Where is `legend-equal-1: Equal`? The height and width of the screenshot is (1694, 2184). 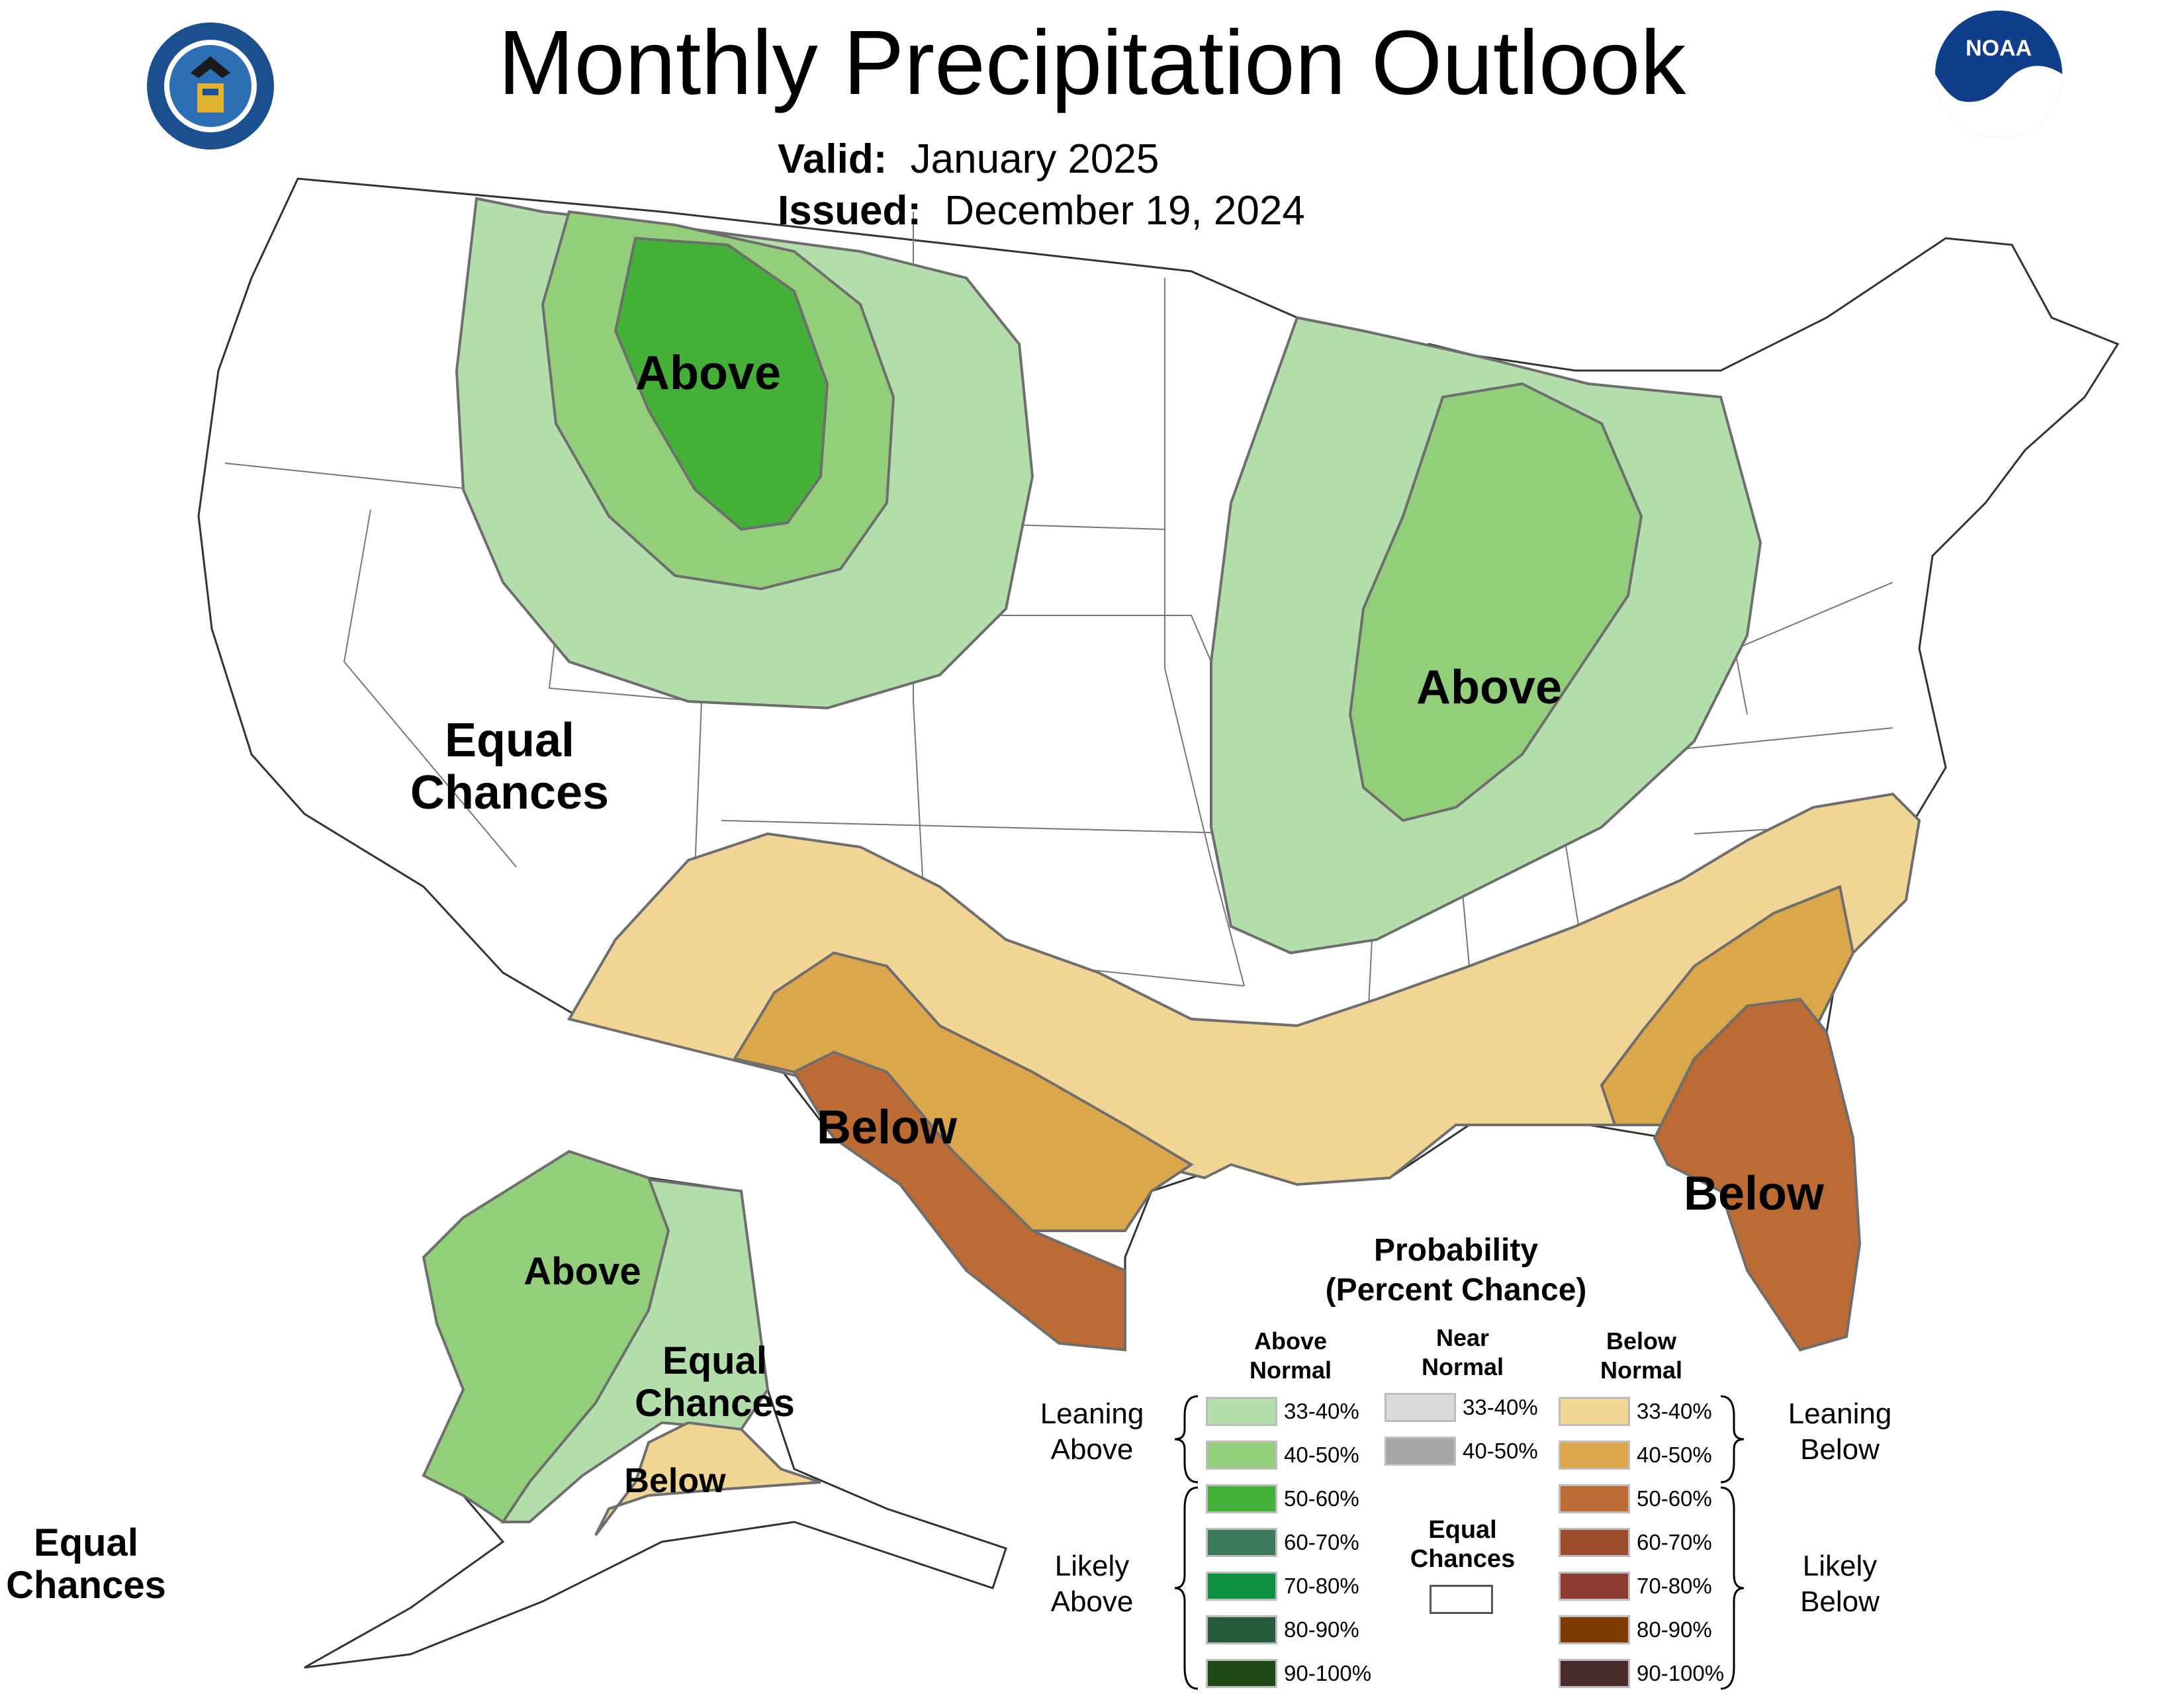
legend-equal-1: Equal is located at coordinates (1462, 1530).